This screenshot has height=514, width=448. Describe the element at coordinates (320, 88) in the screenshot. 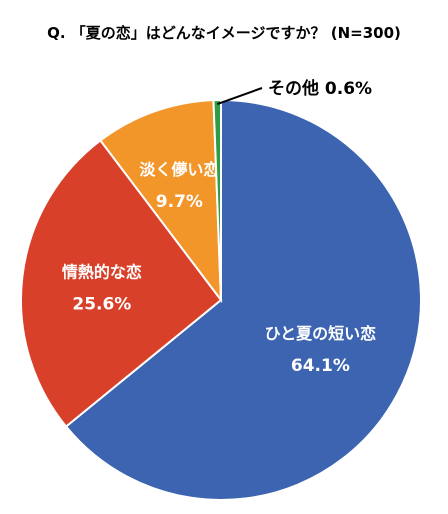

I see `slice-label: その他 0.6%` at that location.